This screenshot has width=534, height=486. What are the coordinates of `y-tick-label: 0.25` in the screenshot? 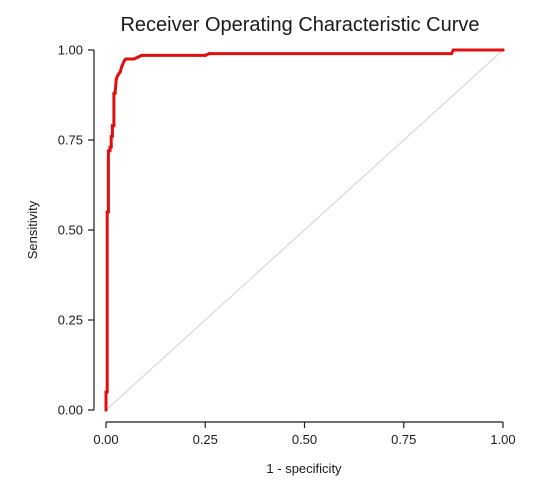 It's located at (70, 320).